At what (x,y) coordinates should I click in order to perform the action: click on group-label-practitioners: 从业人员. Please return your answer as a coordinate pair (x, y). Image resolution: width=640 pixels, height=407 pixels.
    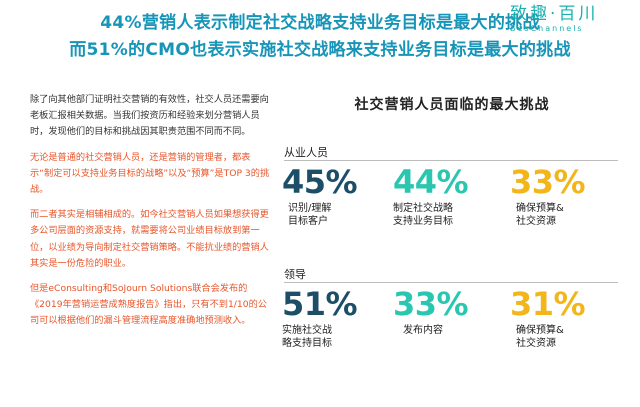
    Looking at the image, I should click on (306, 152).